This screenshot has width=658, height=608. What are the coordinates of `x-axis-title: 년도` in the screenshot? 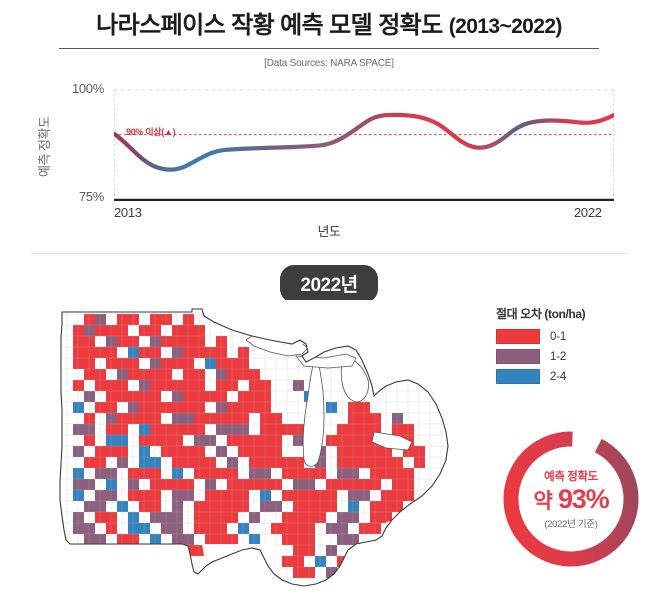 It's located at (329, 231).